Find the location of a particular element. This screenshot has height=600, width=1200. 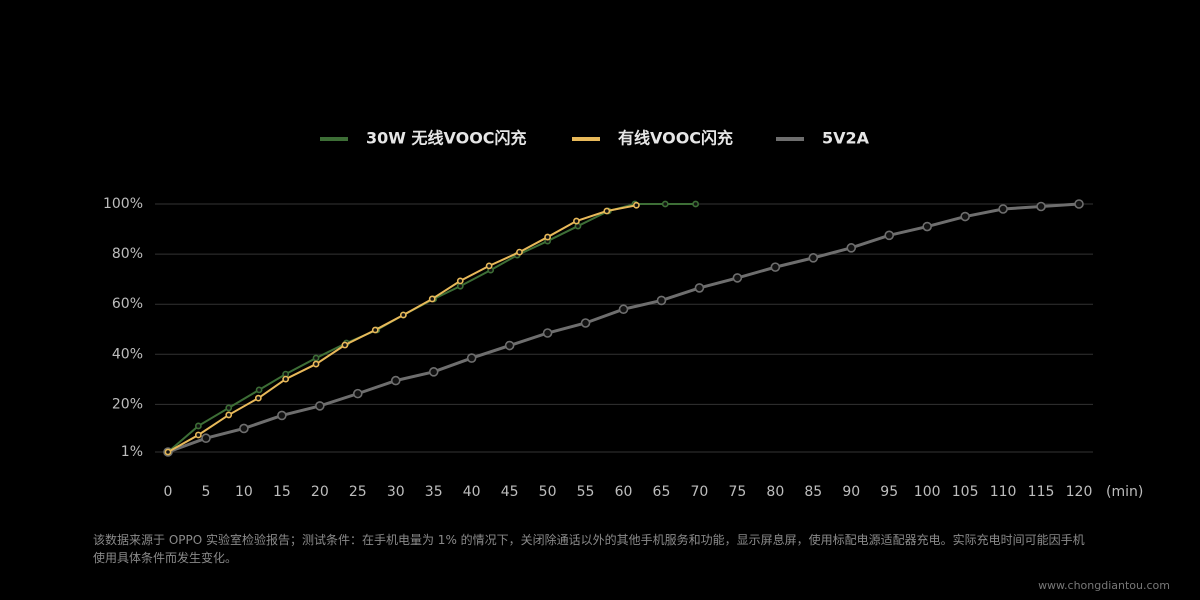

x-tick-label: 105 is located at coordinates (965, 492).